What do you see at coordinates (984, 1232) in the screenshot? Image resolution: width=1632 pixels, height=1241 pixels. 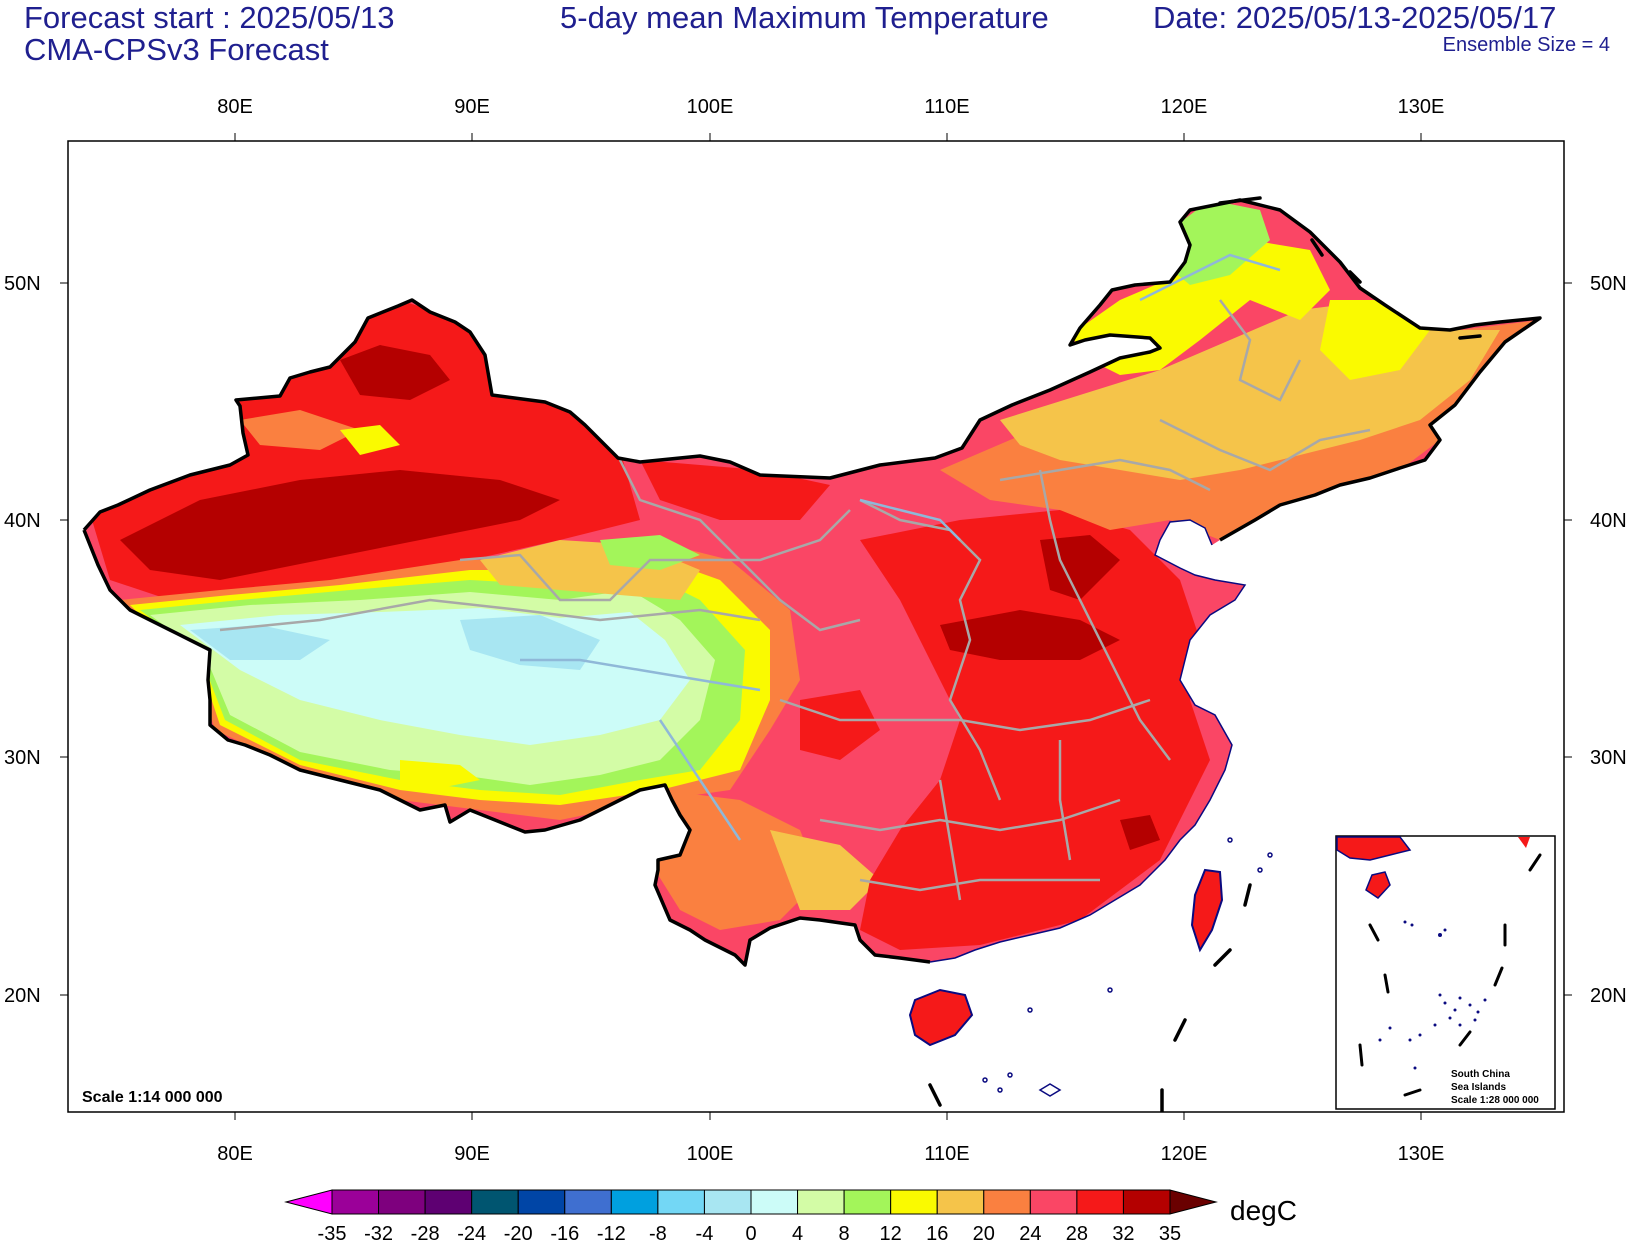 I see `colorbar-tick-label: 20` at bounding box center [984, 1232].